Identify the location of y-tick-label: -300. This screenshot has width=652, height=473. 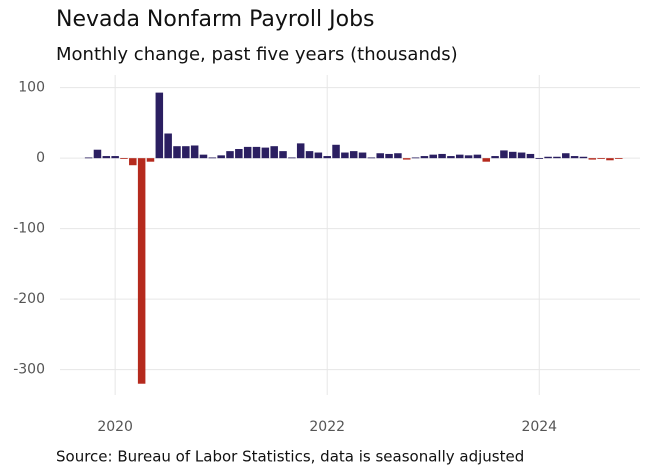
(29, 370).